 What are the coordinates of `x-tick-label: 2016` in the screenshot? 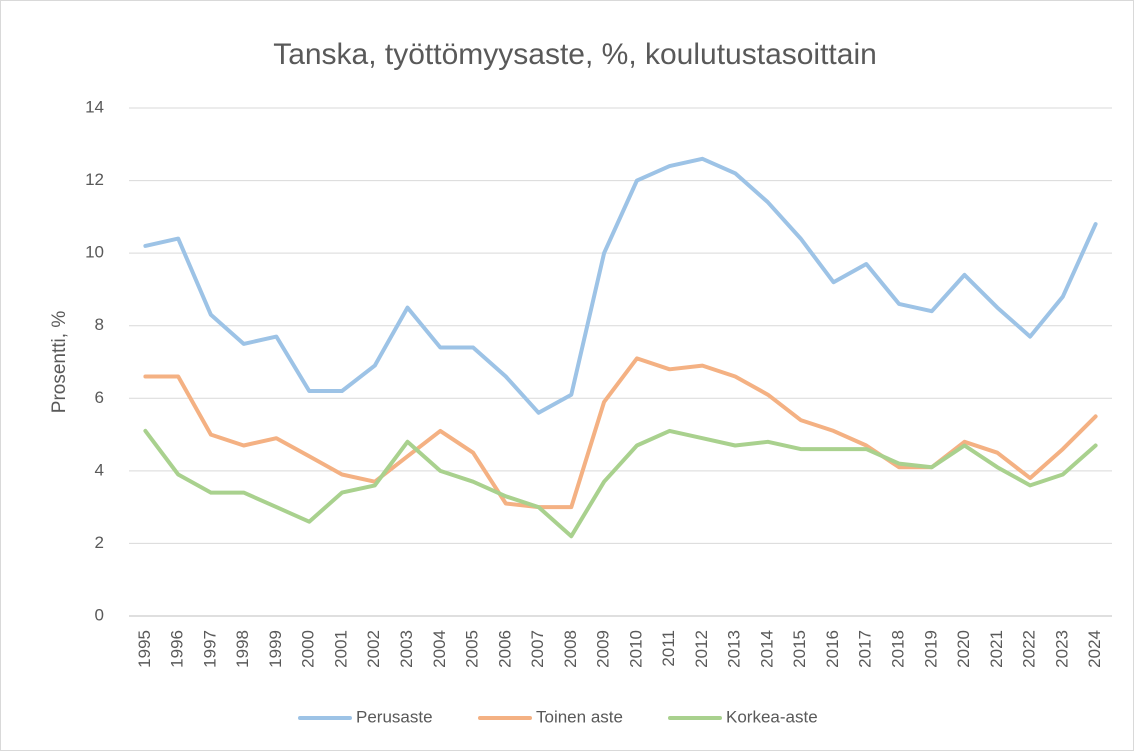 It's located at (832, 649).